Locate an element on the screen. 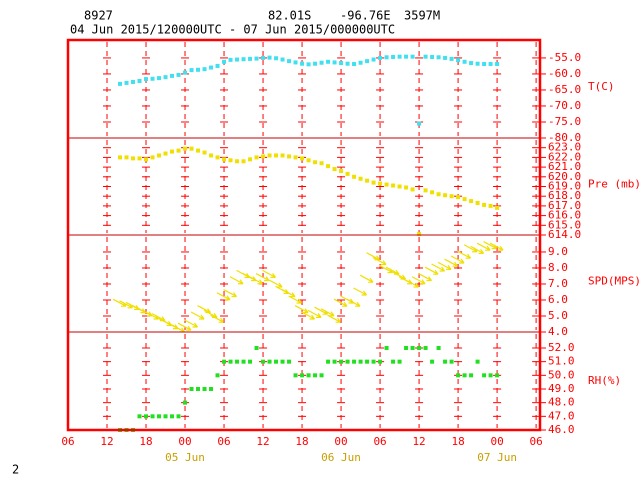 This screenshot has height=480, width=640. y-tick-label: 4.0 is located at coordinates (558, 331).